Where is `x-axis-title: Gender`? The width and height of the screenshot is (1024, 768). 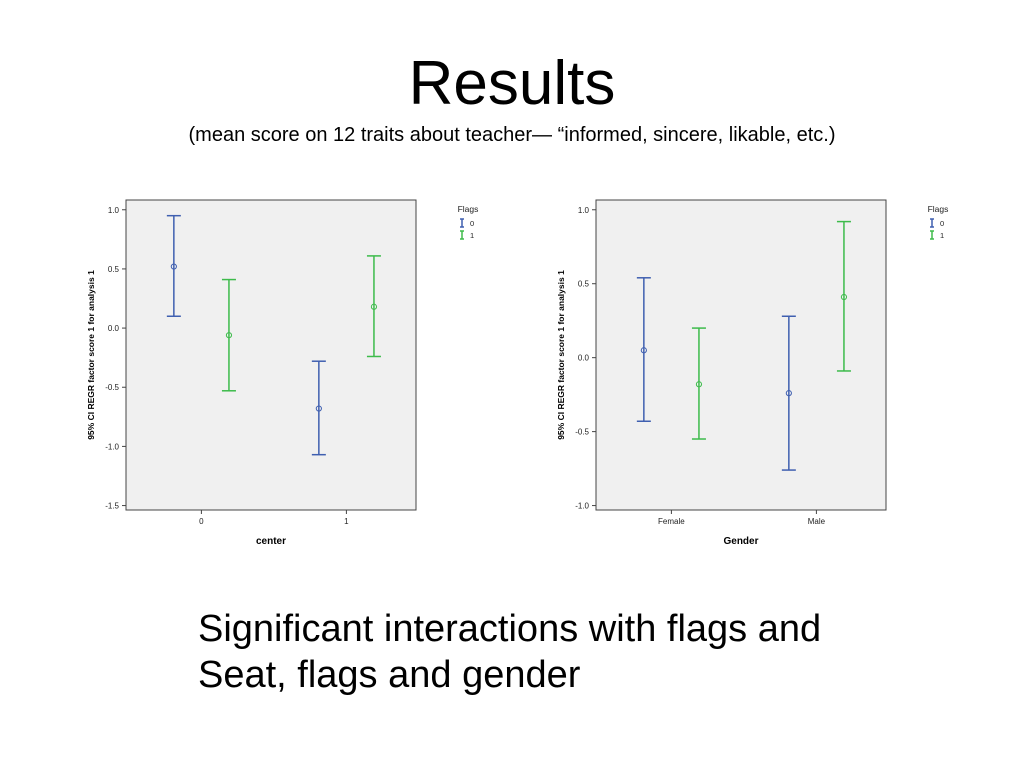
x-axis-title: Gender is located at coordinates (740, 541).